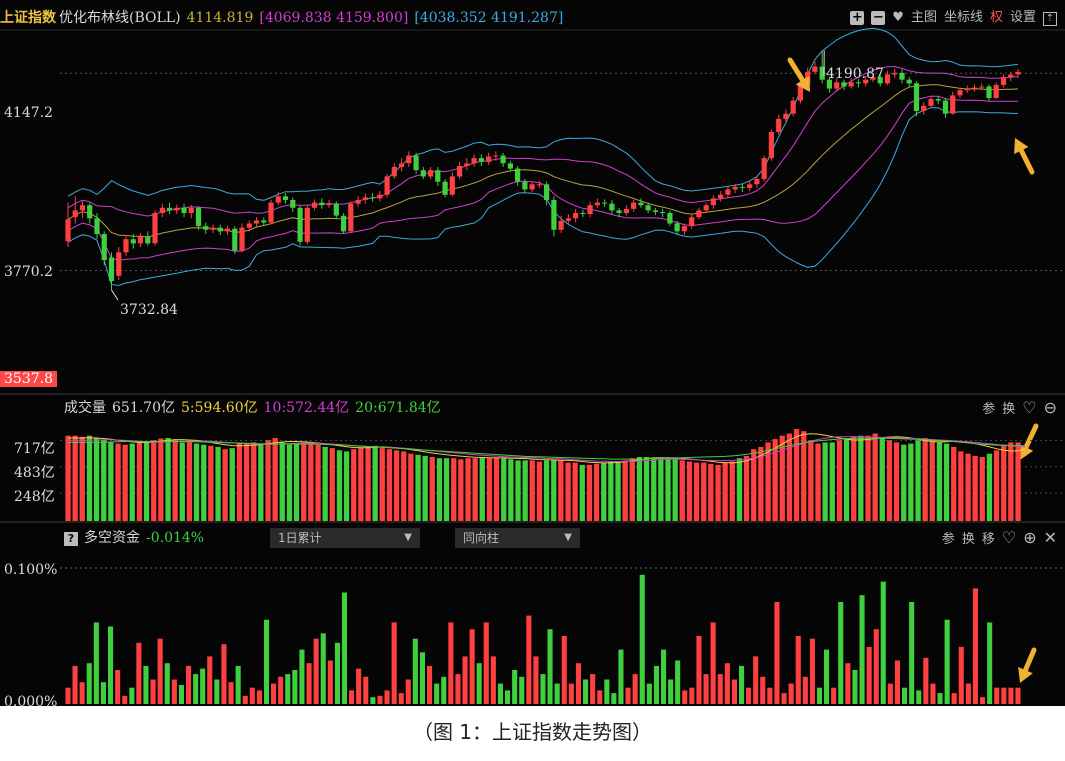 The height and width of the screenshot is (761, 1065). I want to click on flow-axis-top: 0.100%, so click(31, 570).